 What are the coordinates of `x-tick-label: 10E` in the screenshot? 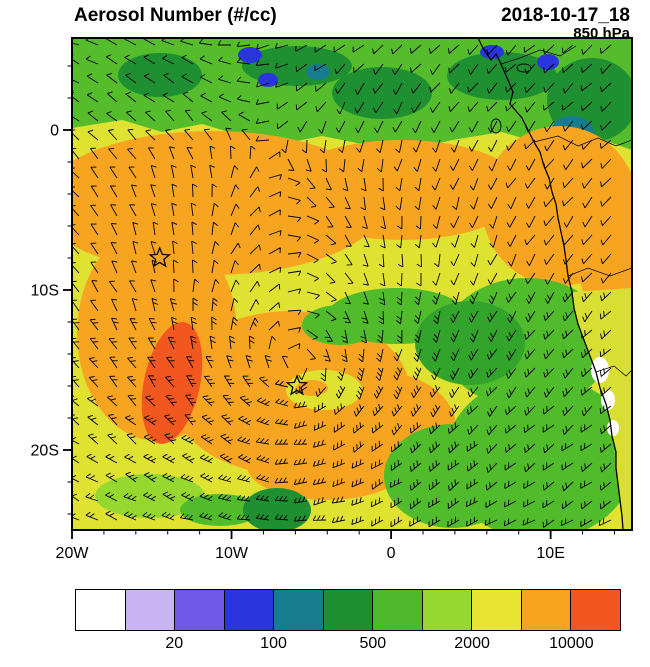 It's located at (550, 553).